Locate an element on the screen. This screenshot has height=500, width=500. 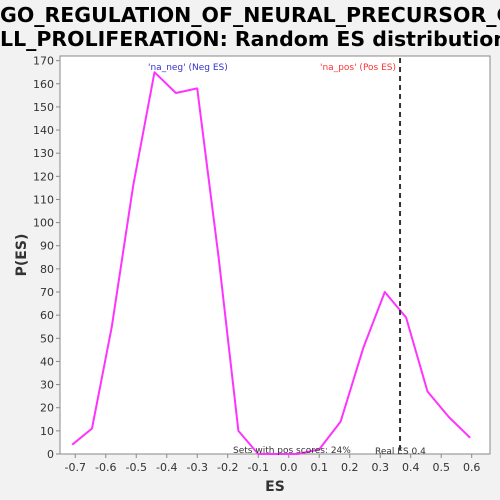
y-tick-label: 80 is located at coordinates (47, 269).